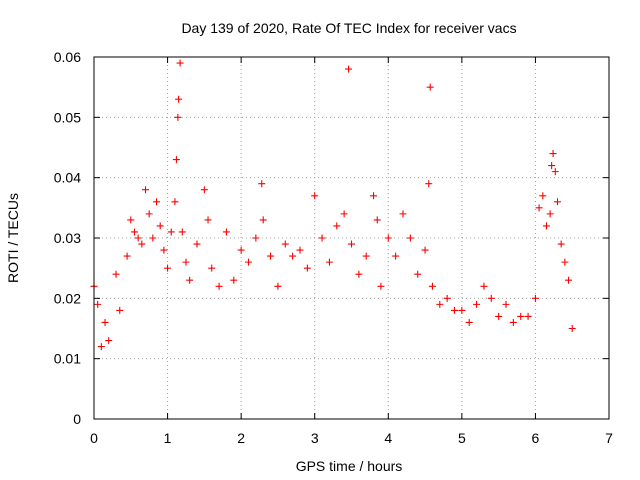 This screenshot has height=480, width=640. Describe the element at coordinates (77, 419) in the screenshot. I see `y-tick-label: 0` at that location.